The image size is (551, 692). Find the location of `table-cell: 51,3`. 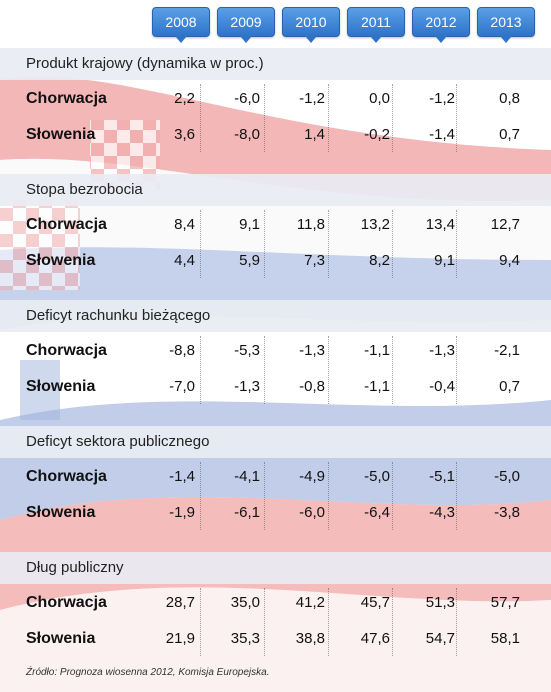

table-cell: 51,3 is located at coordinates (440, 602).